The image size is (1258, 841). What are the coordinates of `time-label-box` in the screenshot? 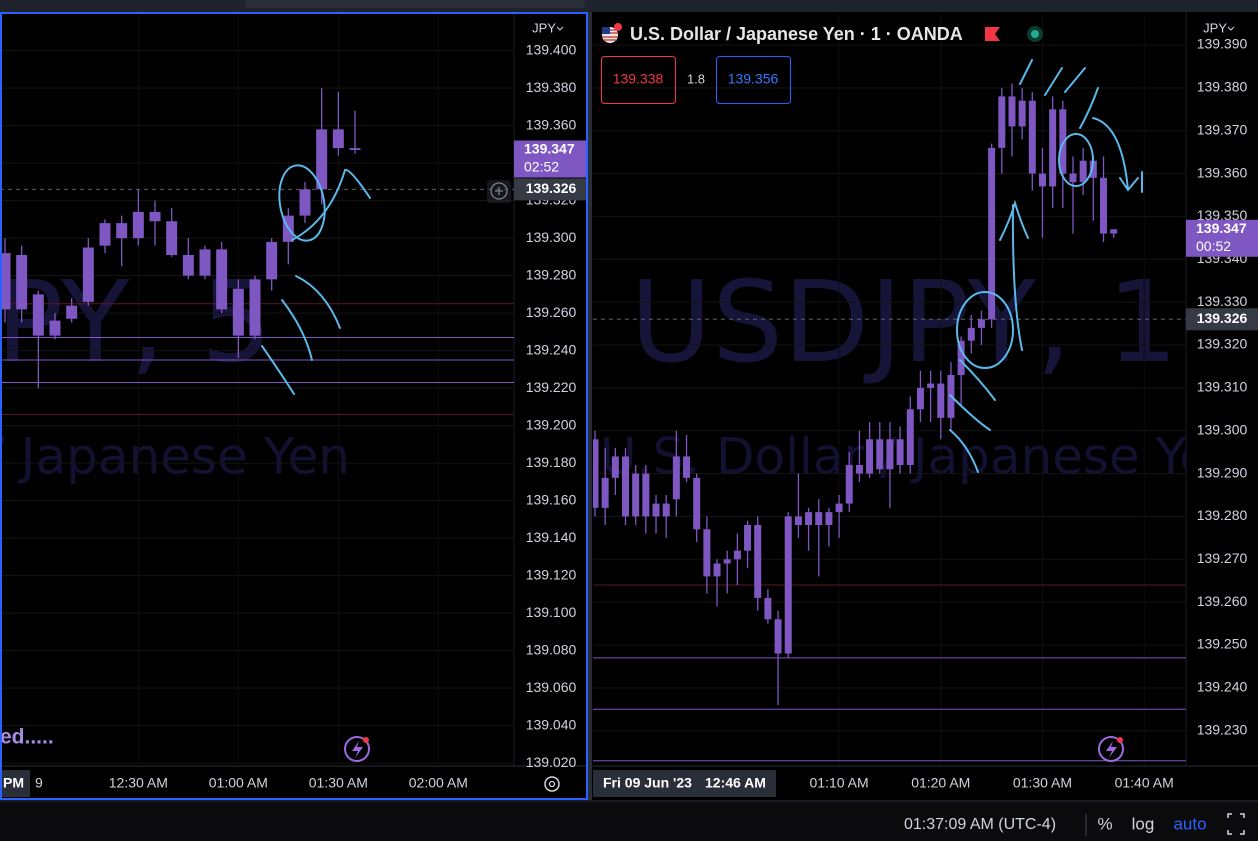 It's located at (684, 783).